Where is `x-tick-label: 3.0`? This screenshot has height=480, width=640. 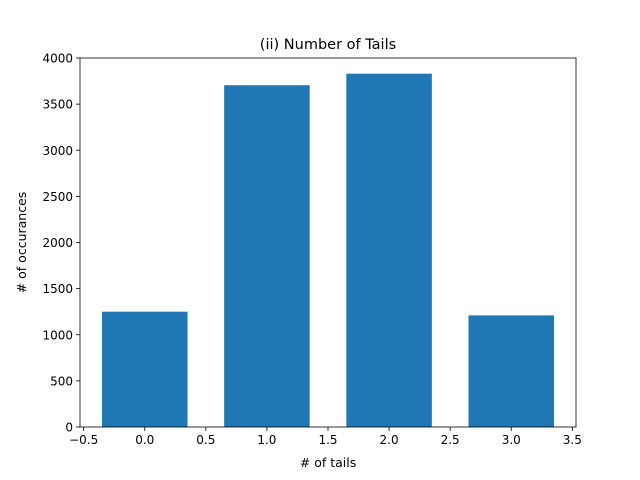 x-tick-label: 3.0 is located at coordinates (511, 440).